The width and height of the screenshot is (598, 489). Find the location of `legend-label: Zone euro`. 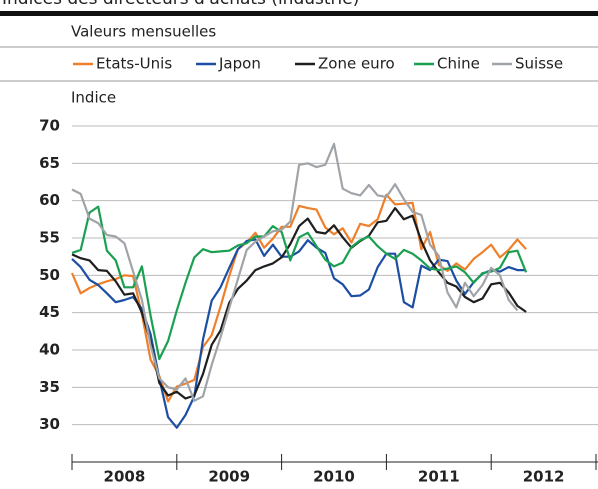

legend-label: Zone euro is located at coordinates (356, 64).